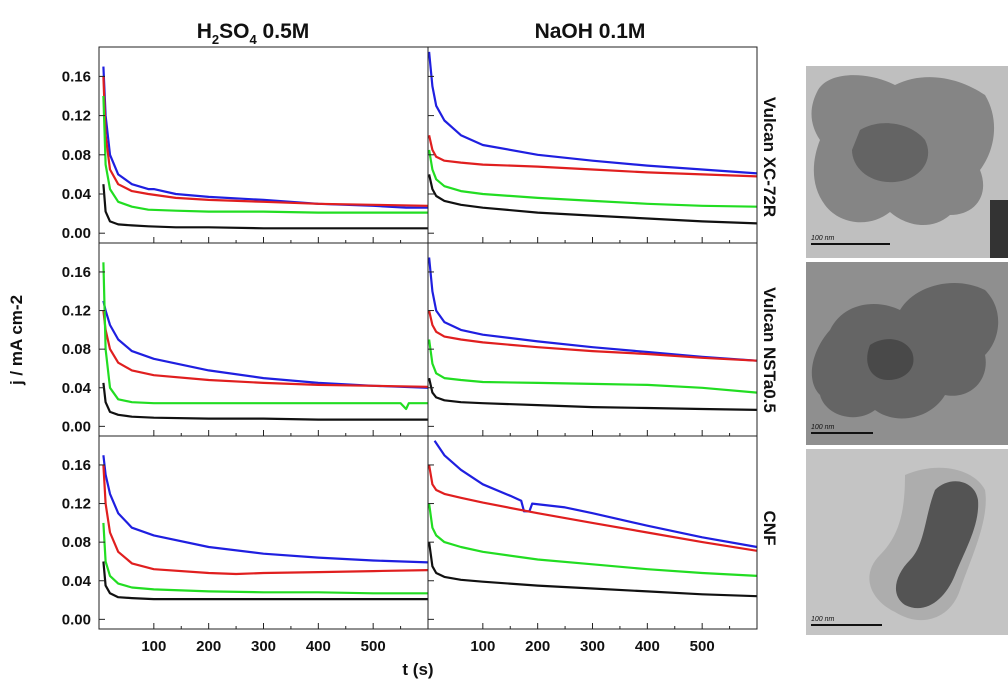 The height and width of the screenshot is (682, 1008). I want to click on col-title-h2so4-rest: 0.5M, so click(283, 31).